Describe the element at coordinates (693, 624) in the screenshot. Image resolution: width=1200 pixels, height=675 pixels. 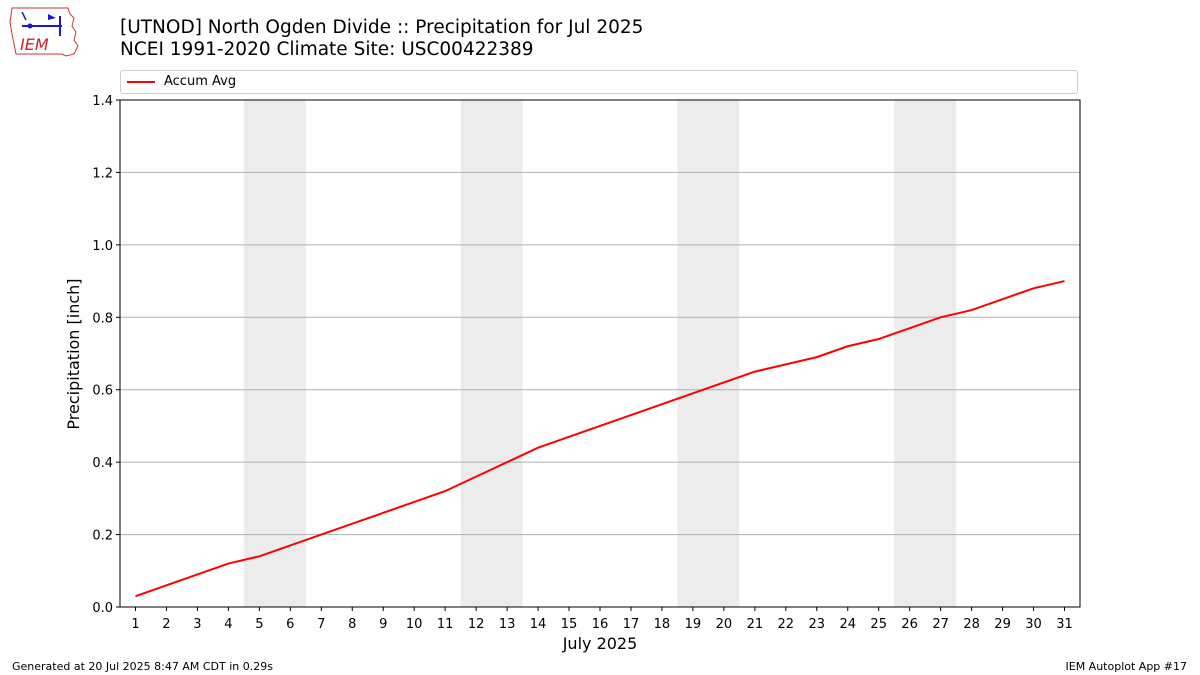
I see `x-tick-label: 19` at that location.